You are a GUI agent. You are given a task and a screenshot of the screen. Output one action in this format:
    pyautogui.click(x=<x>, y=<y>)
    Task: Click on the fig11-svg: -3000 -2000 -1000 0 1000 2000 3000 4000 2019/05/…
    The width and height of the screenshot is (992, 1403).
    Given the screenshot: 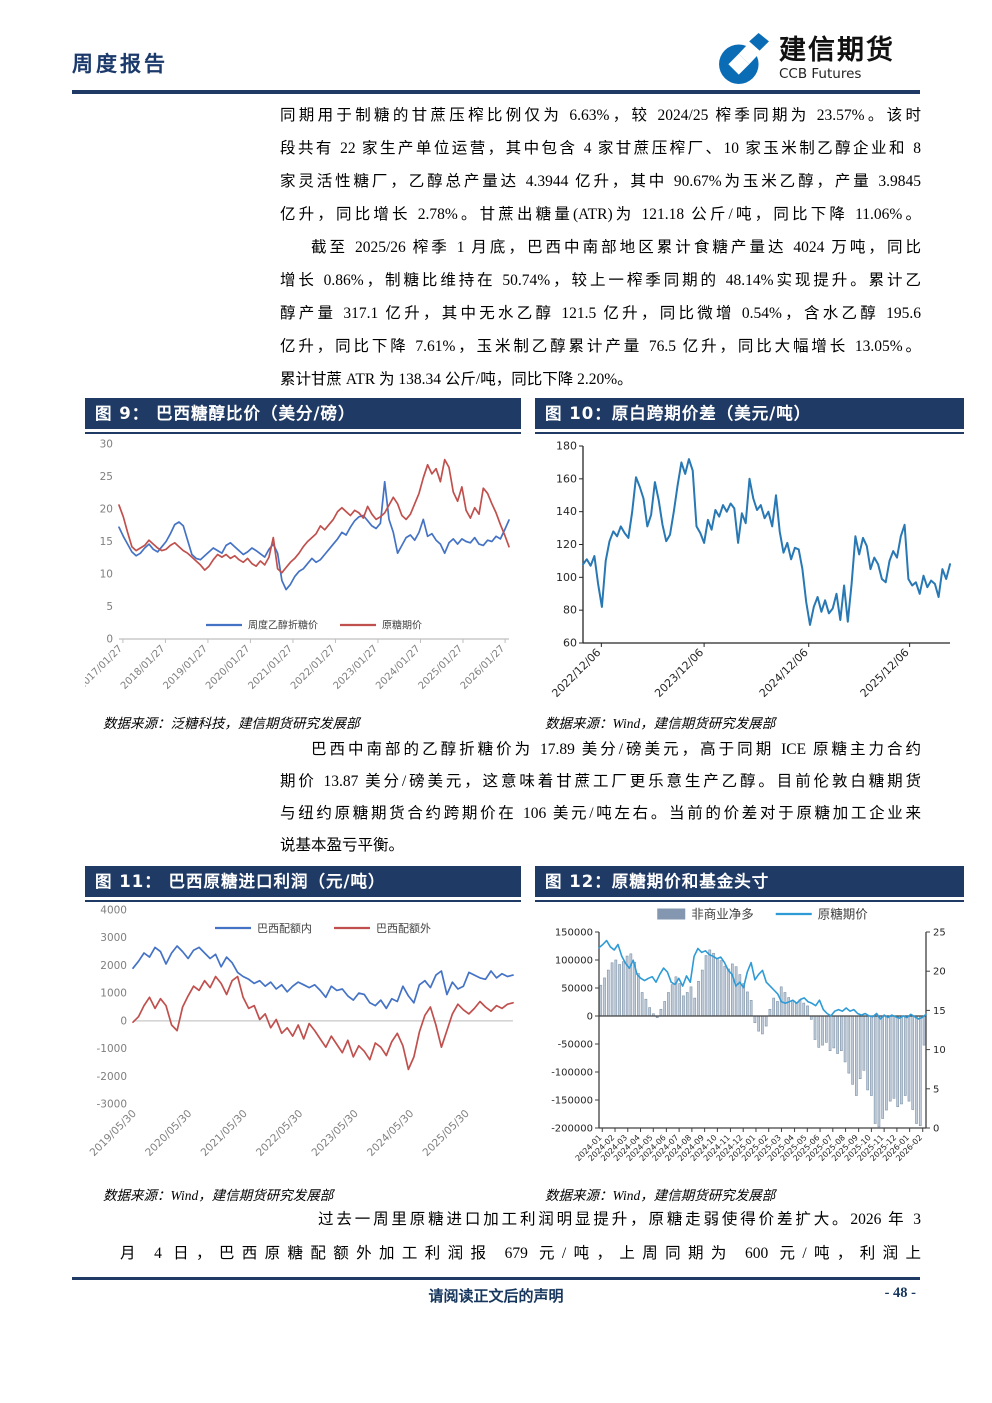 What is the action you would take?
    pyautogui.click(x=301, y=1032)
    